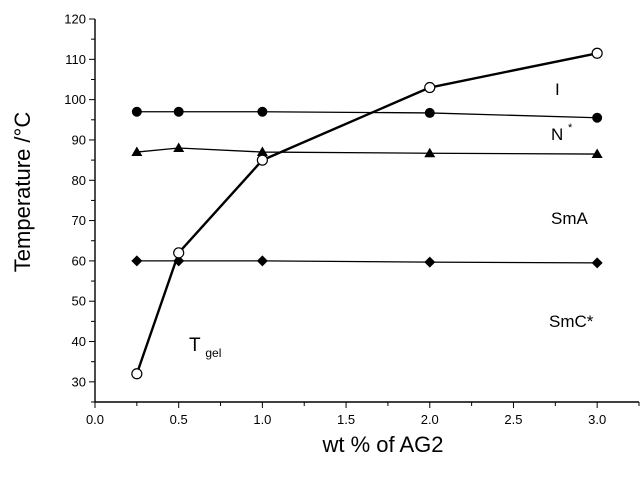  Describe the element at coordinates (79, 260) in the screenshot. I see `y-tick-label: 60` at that location.